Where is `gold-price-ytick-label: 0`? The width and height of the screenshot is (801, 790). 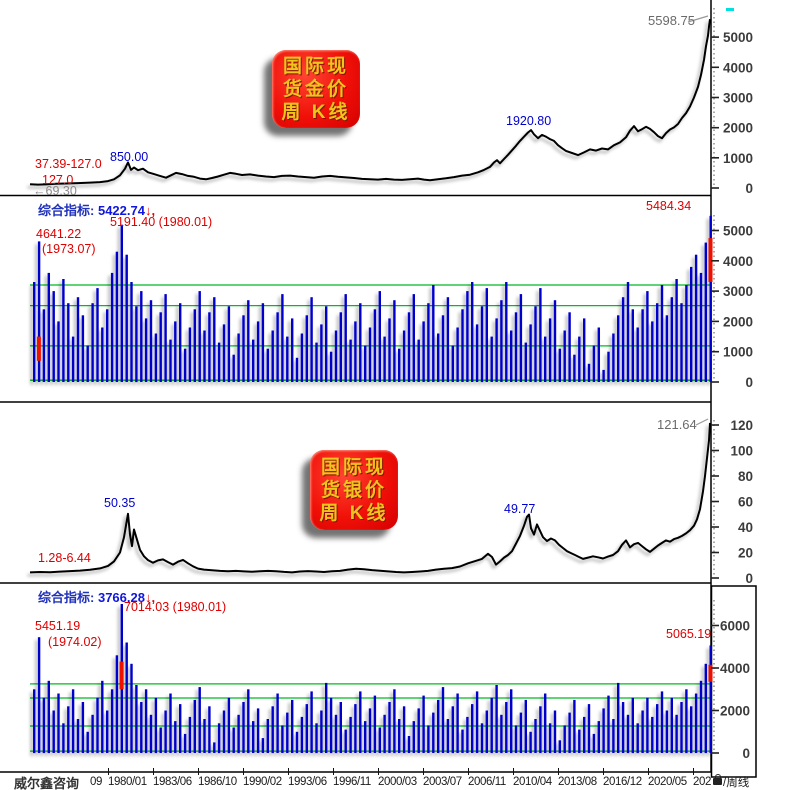 gold-price-ytick-label: 0 is located at coordinates (749, 188).